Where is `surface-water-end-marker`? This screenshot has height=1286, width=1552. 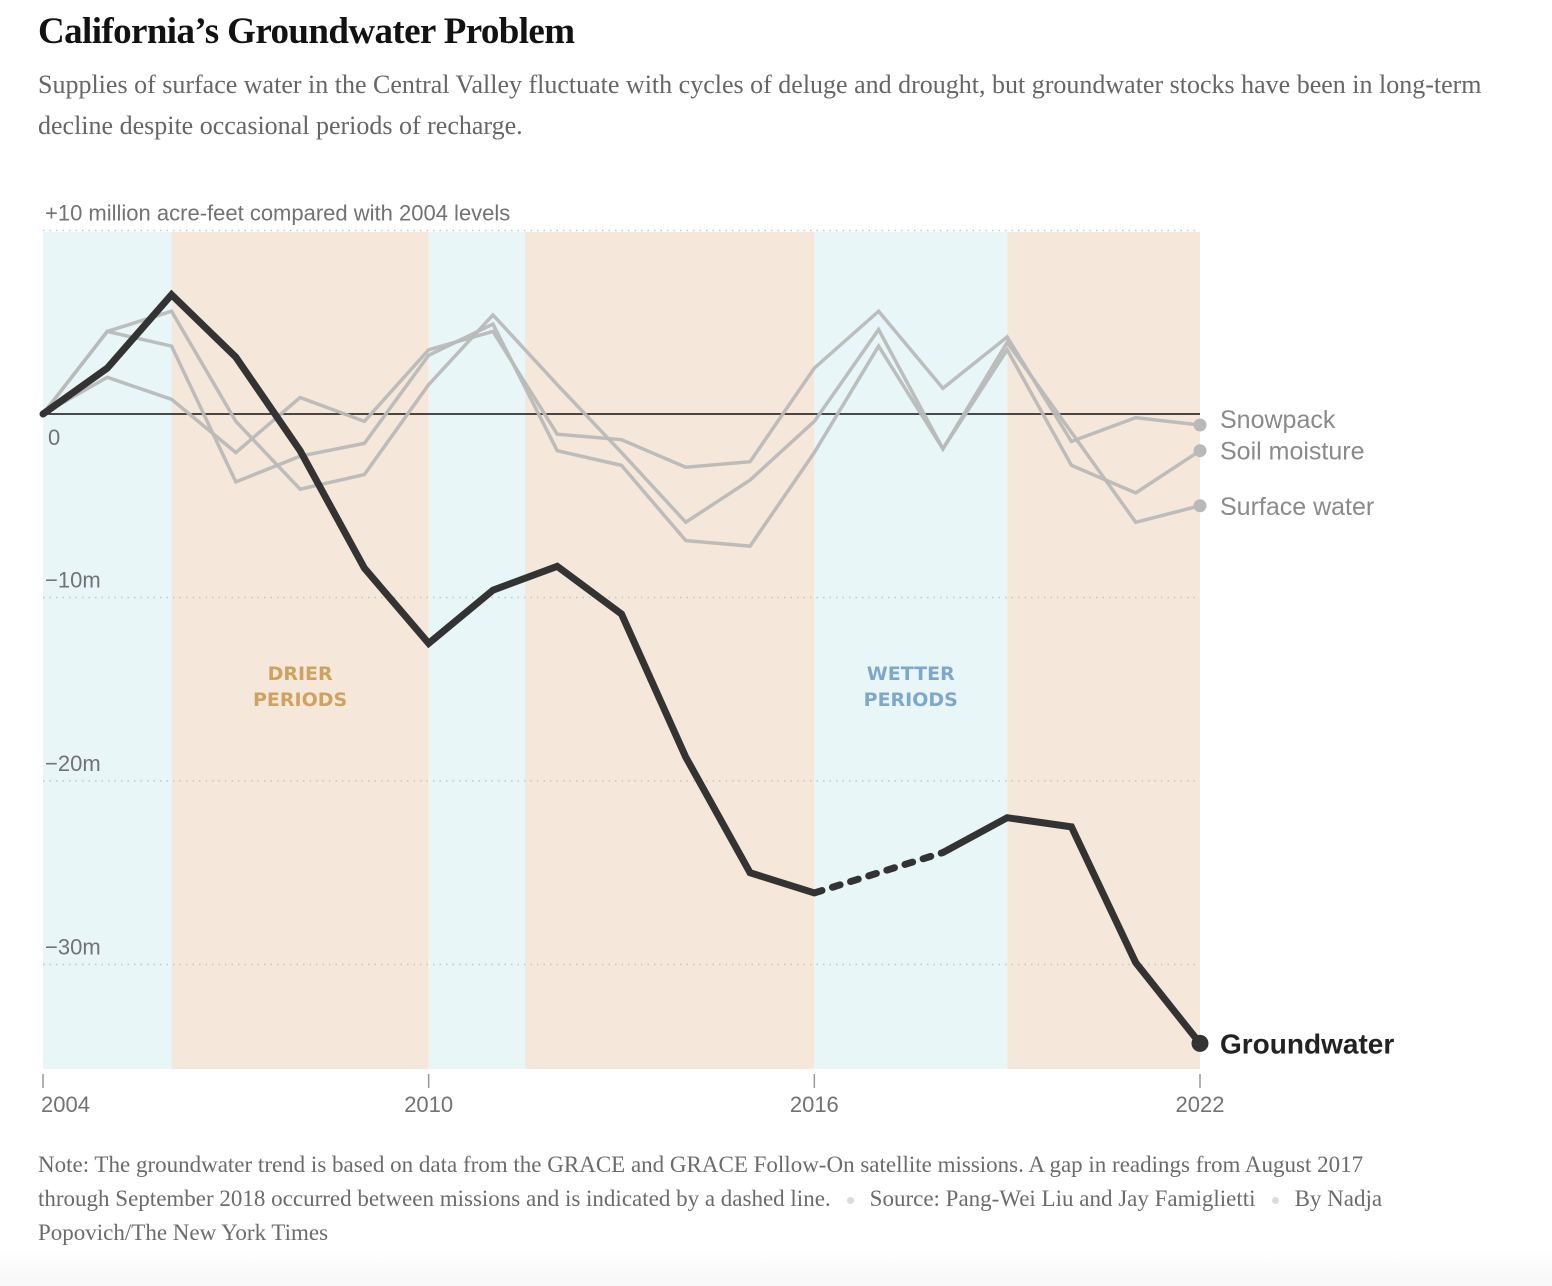
surface-water-end-marker is located at coordinates (1200, 506).